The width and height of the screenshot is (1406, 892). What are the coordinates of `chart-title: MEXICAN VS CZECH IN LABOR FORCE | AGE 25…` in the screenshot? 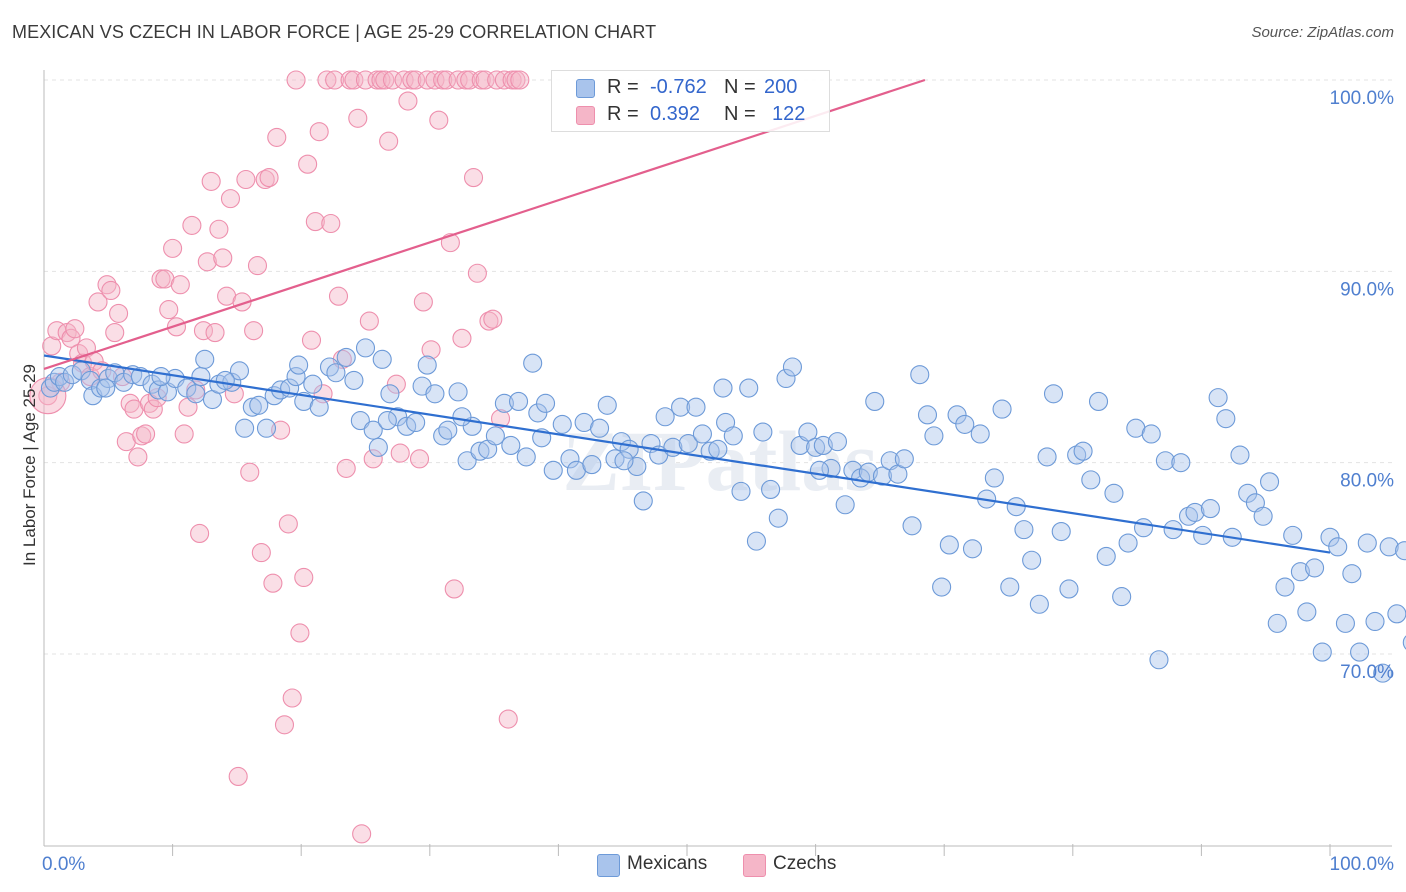 It's located at (334, 32).